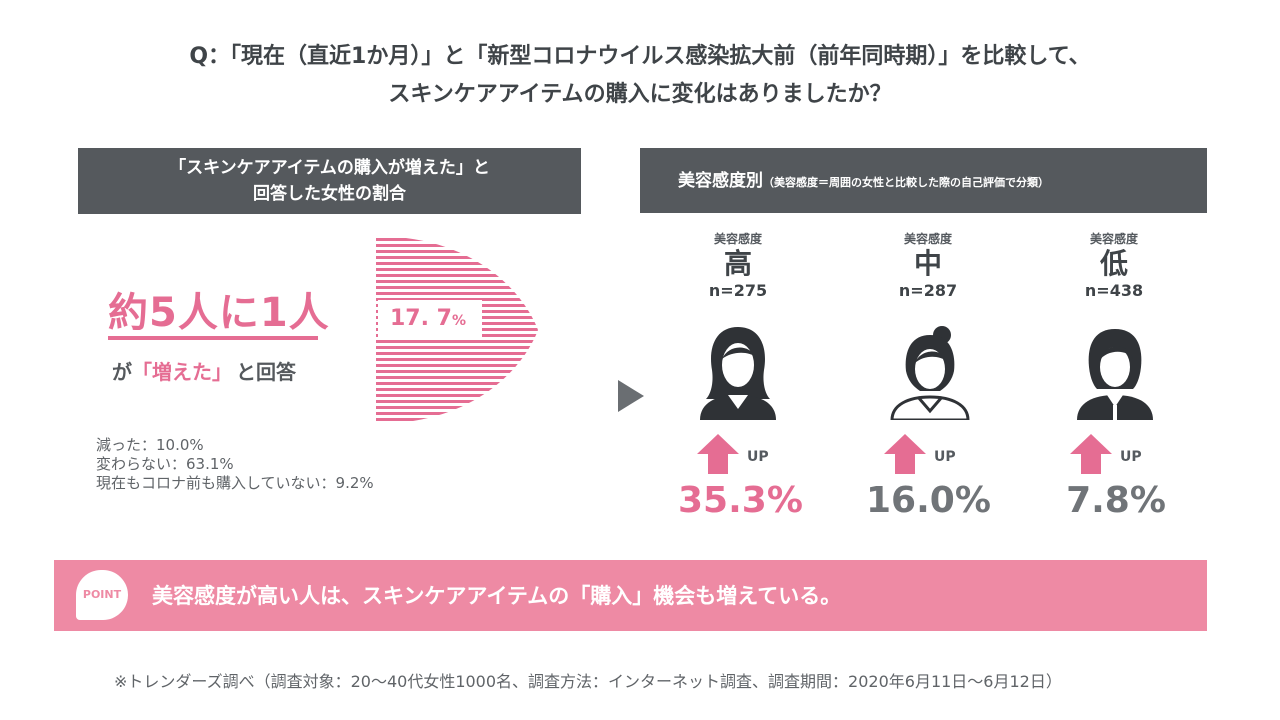 This screenshot has height=720, width=1280. What do you see at coordinates (720, 181) in the screenshot?
I see `right-header-main: 美容感度別` at bounding box center [720, 181].